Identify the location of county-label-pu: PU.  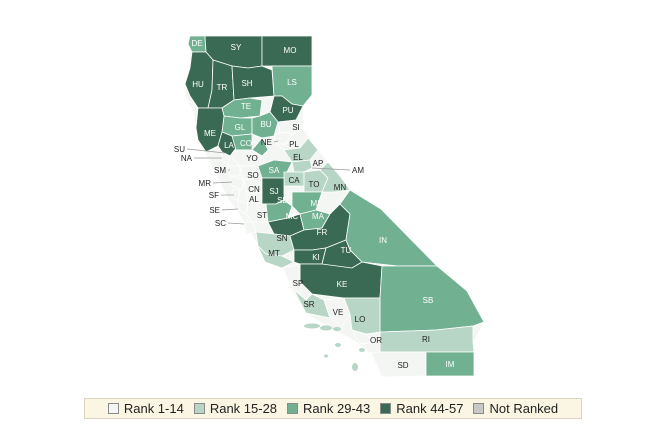
(287, 110).